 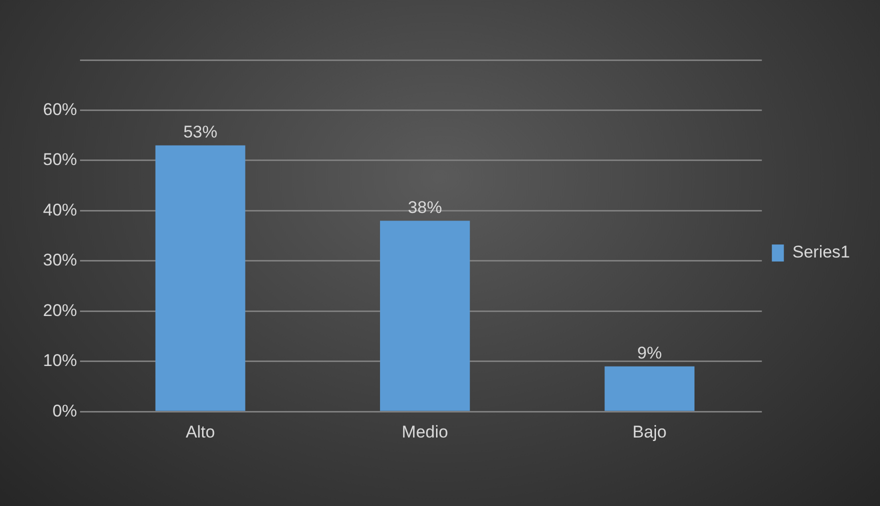 I want to click on data-label: 53%, so click(x=200, y=132).